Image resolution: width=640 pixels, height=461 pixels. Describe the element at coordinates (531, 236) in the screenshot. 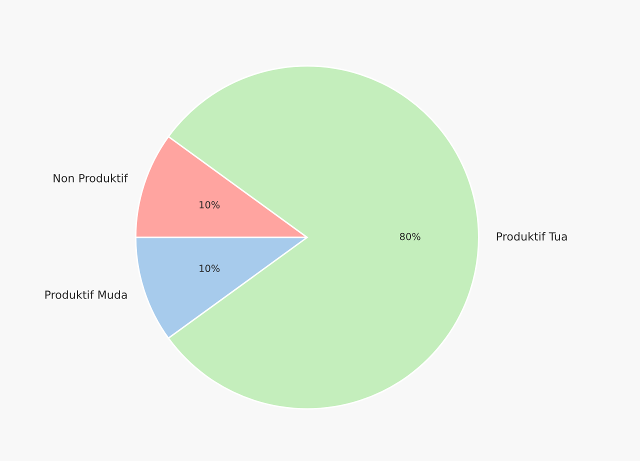

I see `slice-label: Produktif Tua` at that location.